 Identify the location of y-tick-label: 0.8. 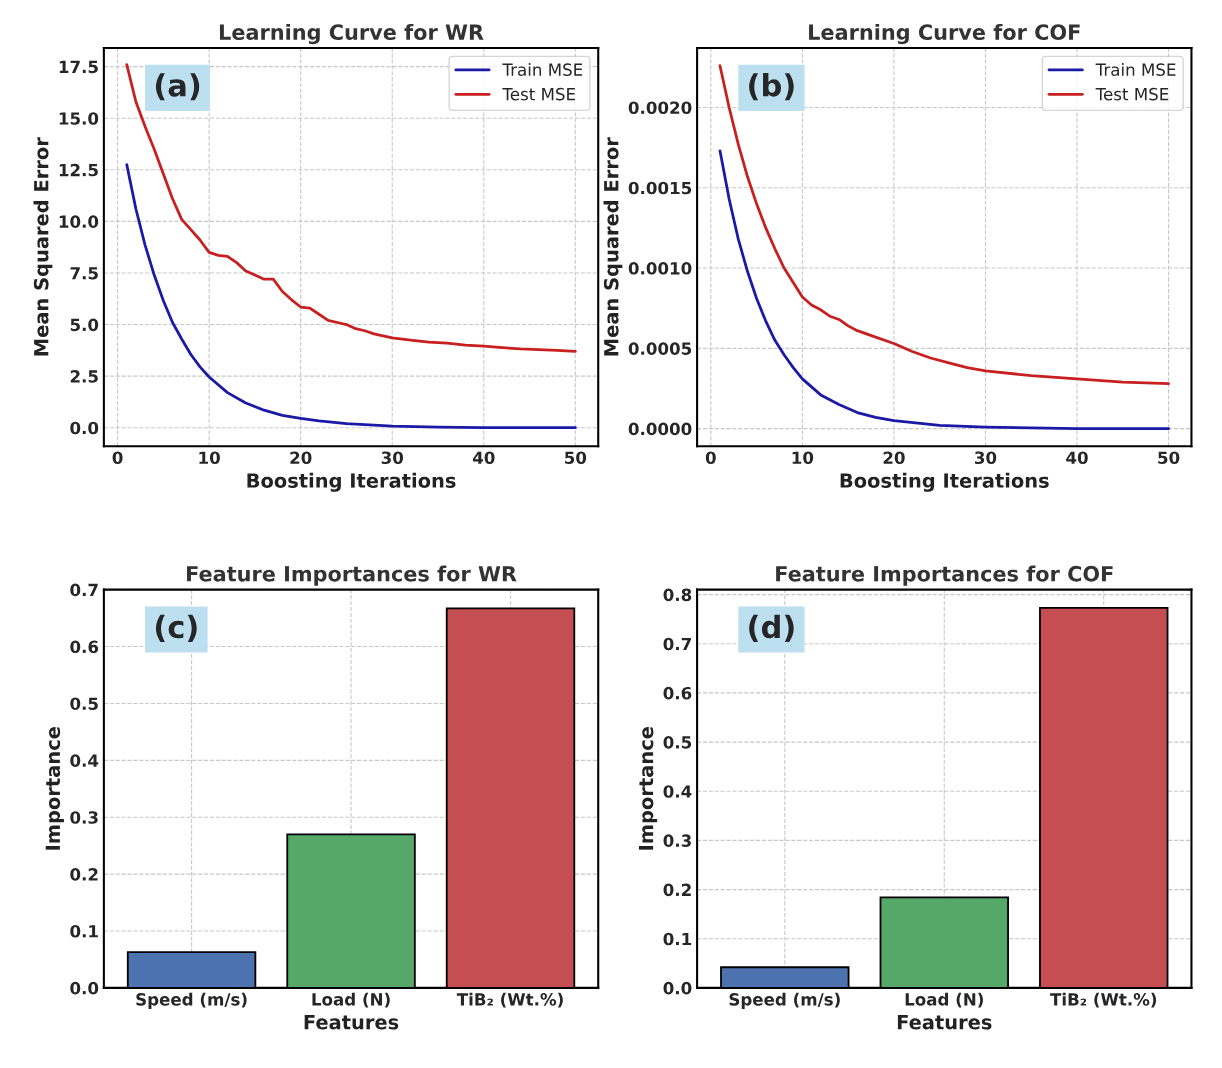
(677, 595).